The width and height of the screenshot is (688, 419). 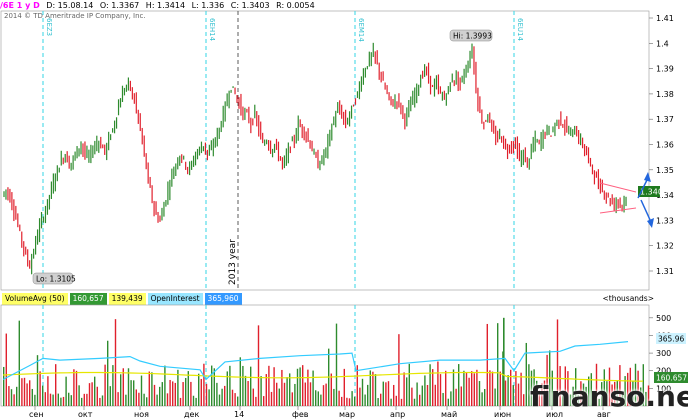 I want to click on volume-tick-label: 100, so click(x=663, y=388).